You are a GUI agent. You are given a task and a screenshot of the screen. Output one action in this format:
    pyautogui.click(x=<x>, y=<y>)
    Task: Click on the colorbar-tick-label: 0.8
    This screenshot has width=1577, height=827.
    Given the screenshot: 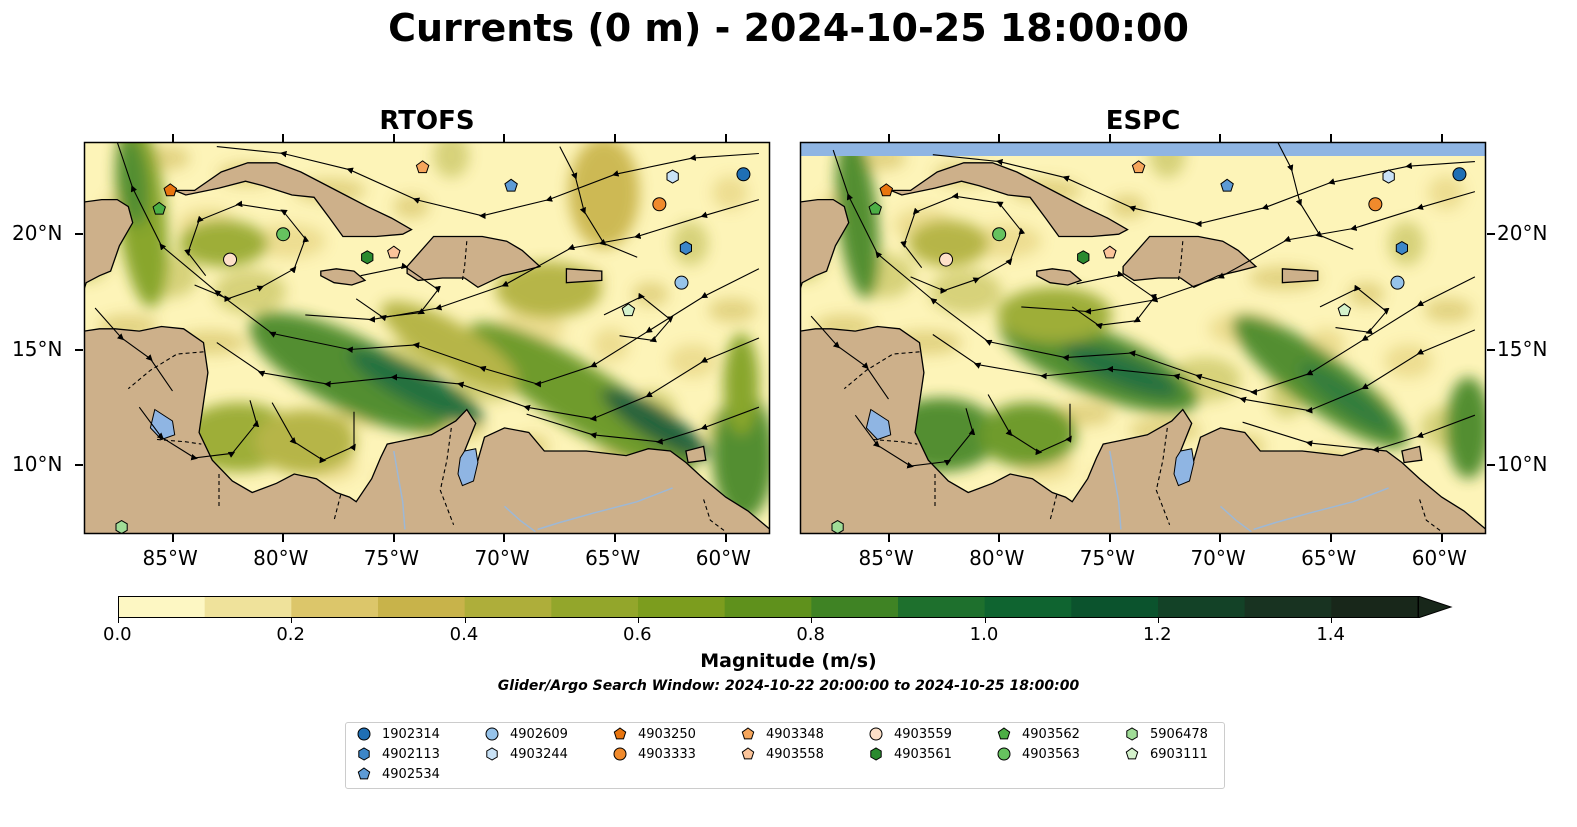 What is the action you would take?
    pyautogui.click(x=810, y=634)
    